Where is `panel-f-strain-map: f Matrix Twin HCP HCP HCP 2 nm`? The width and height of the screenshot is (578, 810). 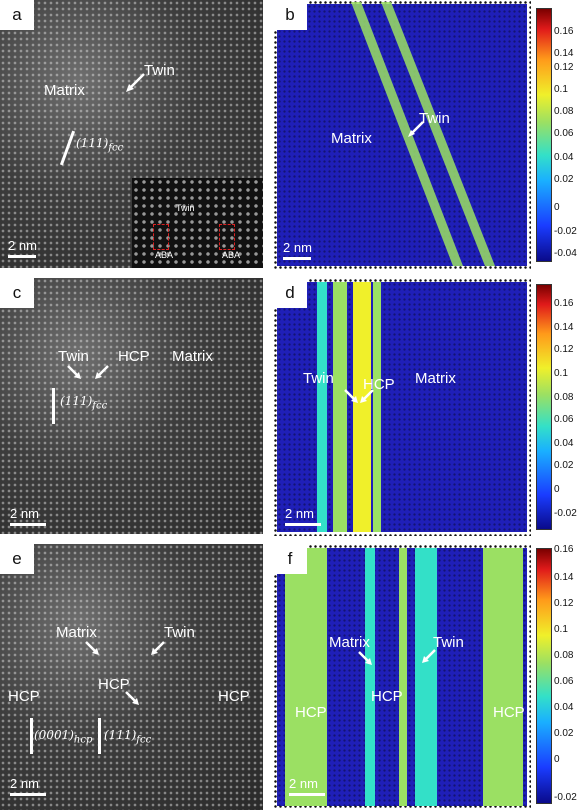 panel-f-strain-map: f Matrix Twin HCP HCP HCP 2 nm is located at coordinates (402, 677).